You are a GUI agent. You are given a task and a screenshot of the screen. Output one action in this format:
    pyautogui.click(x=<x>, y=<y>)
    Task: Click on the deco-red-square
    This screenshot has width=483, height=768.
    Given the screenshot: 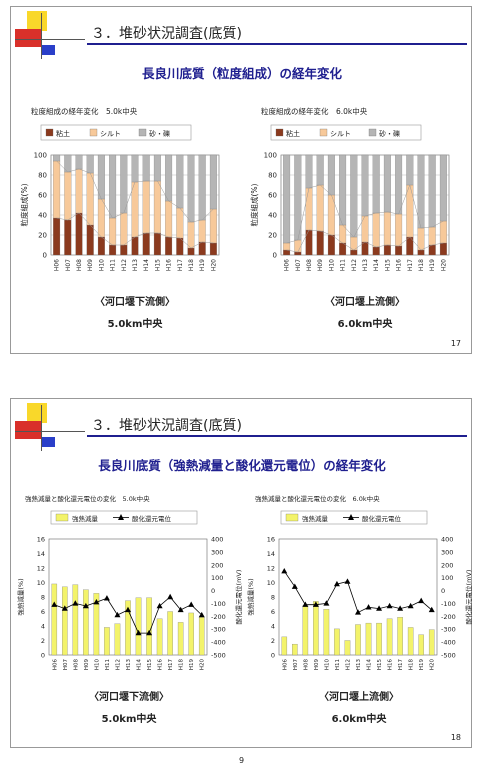 What is the action you would take?
    pyautogui.click(x=28, y=430)
    